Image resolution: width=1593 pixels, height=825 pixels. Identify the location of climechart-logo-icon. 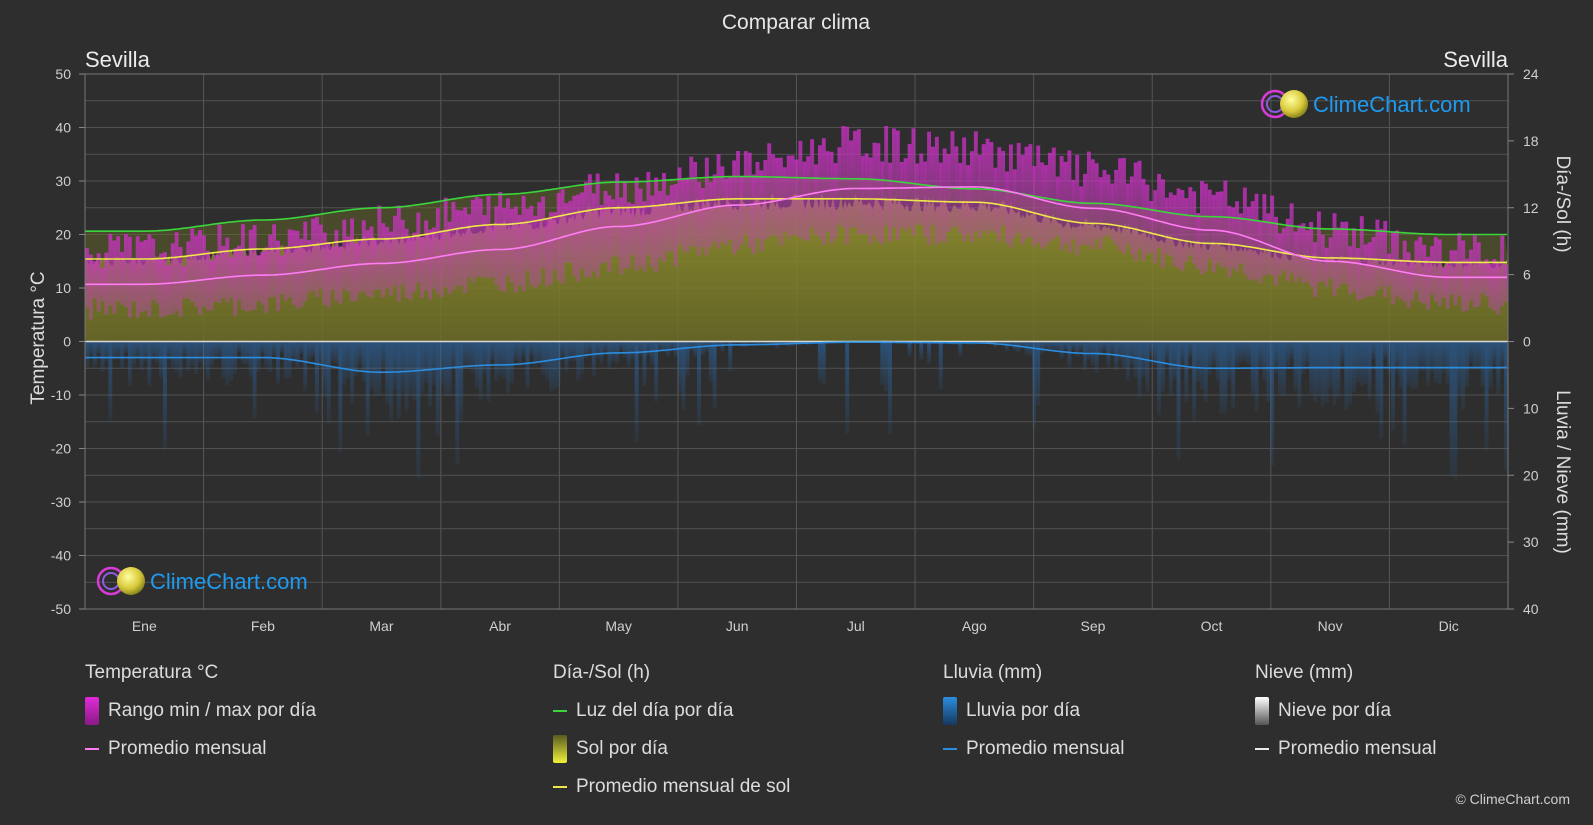
(1284, 104).